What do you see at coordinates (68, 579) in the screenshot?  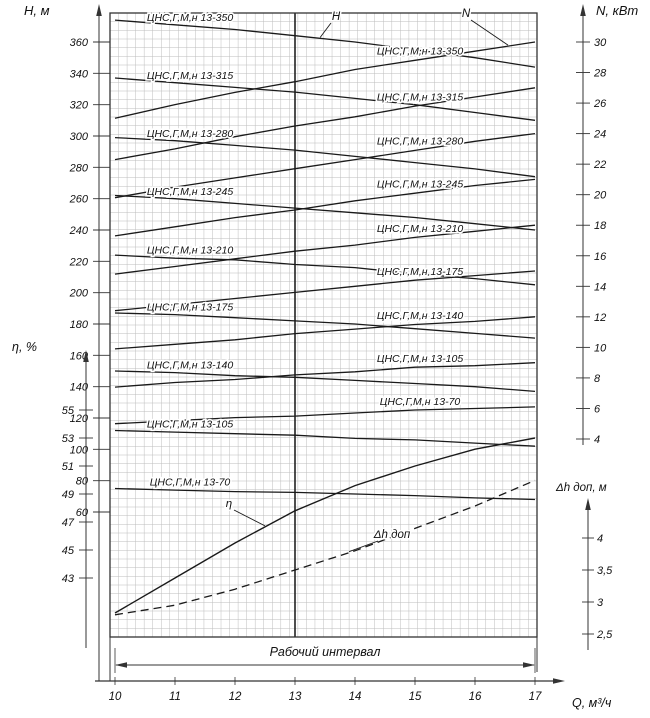 I see `eta-tick-label: 43` at bounding box center [68, 579].